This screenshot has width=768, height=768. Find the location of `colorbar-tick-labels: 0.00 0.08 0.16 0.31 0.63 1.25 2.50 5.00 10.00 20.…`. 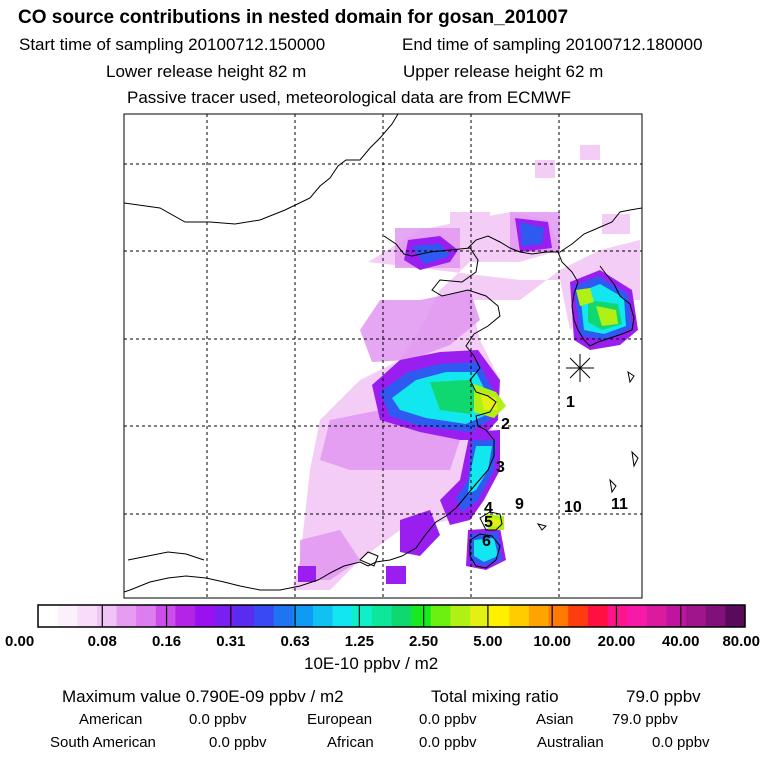

colorbar-tick-labels: 0.00 0.08 0.16 0.31 0.63 1.25 2.50 5.00 10.00 20.… is located at coordinates (382, 641).